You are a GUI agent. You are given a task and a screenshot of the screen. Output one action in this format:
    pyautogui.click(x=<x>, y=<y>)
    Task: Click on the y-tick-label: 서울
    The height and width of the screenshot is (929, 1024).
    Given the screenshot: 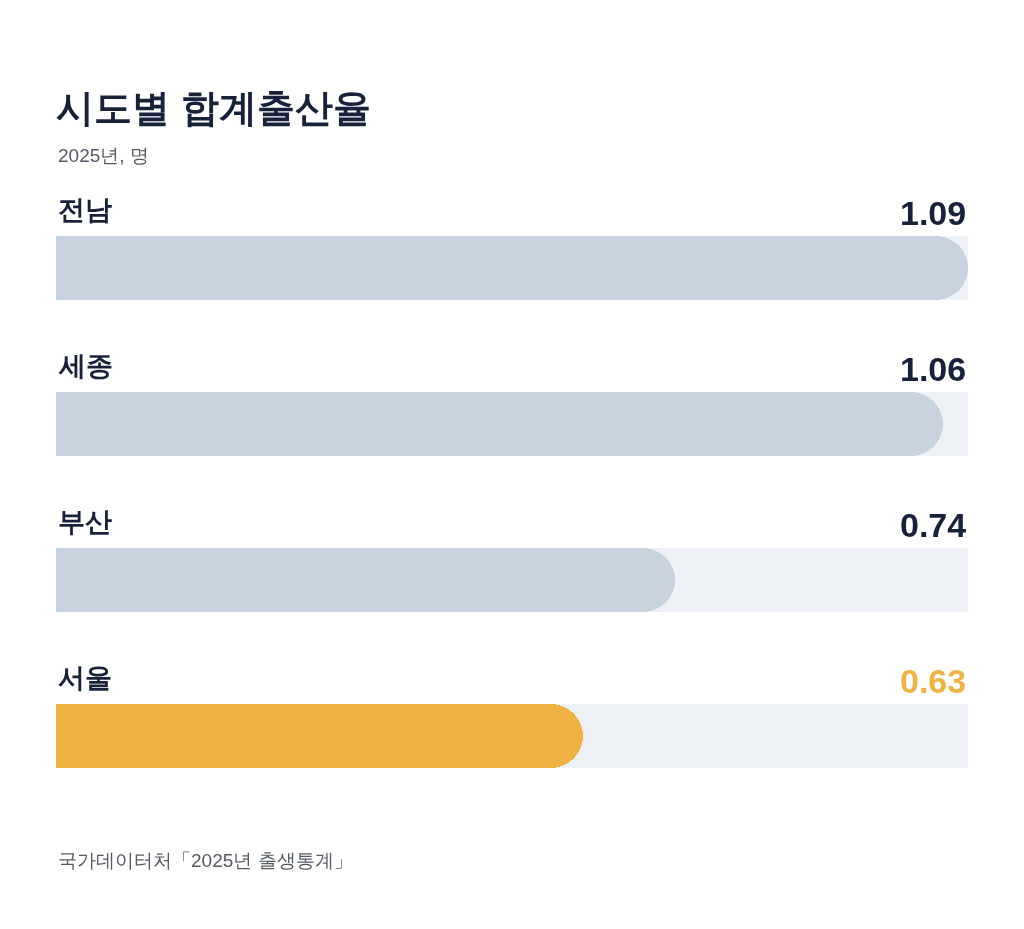 What is the action you would take?
    pyautogui.click(x=85, y=678)
    